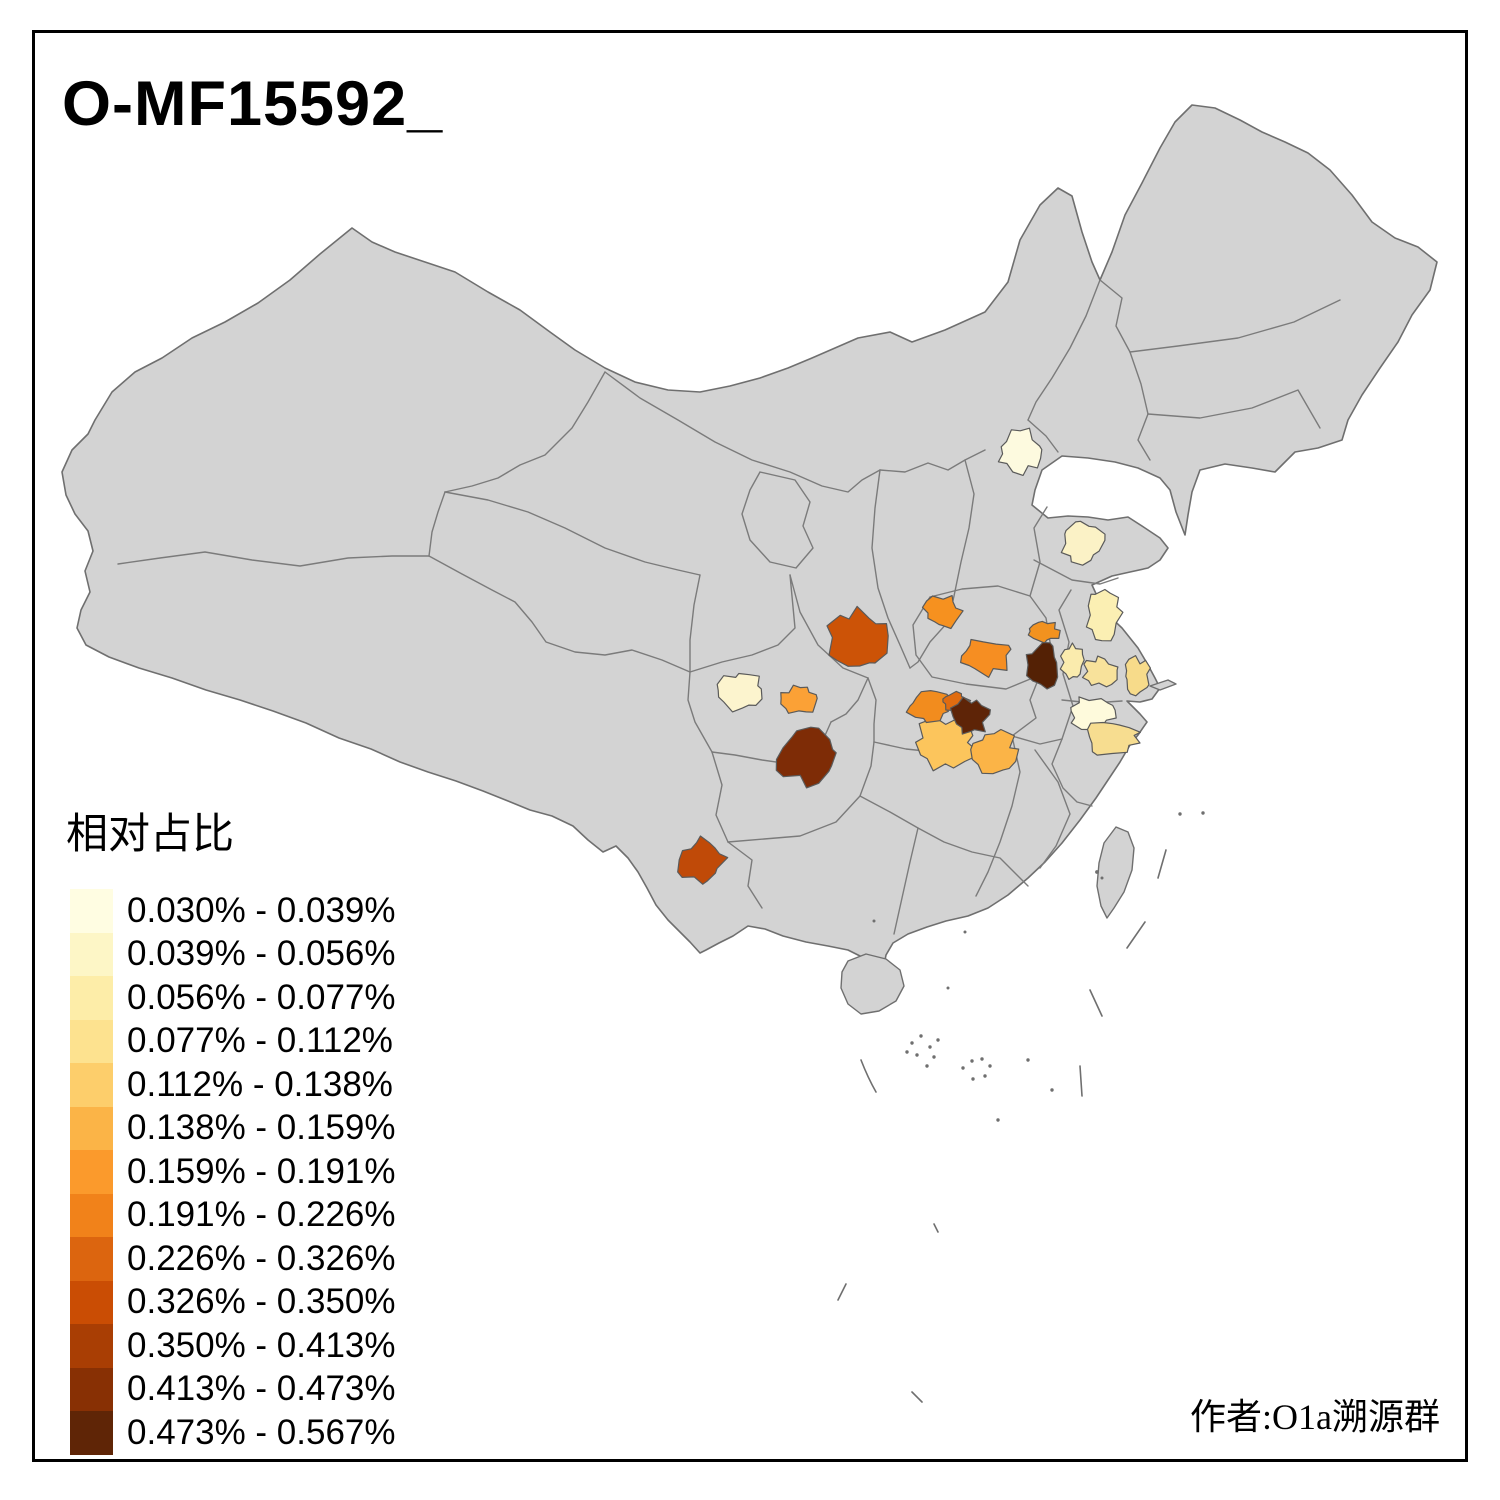 This screenshot has height=1500, width=1500. Describe the element at coordinates (261, 1345) in the screenshot. I see `legend-range-label: 0.350% - 0.413%` at that location.